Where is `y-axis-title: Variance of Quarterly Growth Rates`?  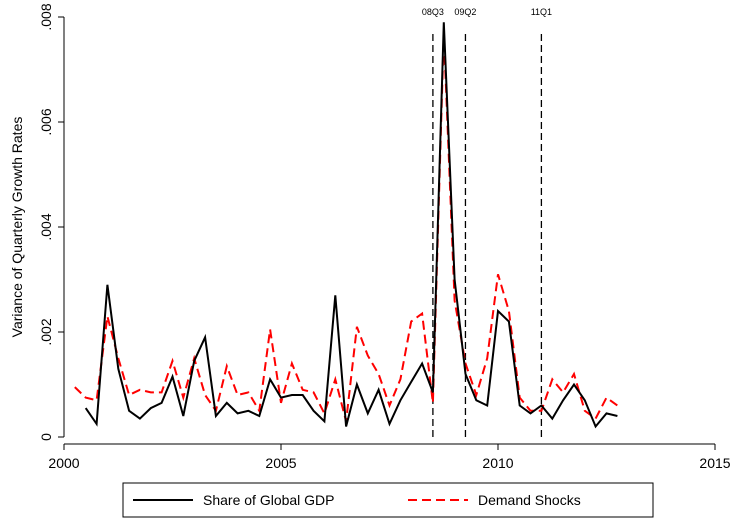
y-axis-title: Variance of Quarterly Growth Rates is located at coordinates (17, 227).